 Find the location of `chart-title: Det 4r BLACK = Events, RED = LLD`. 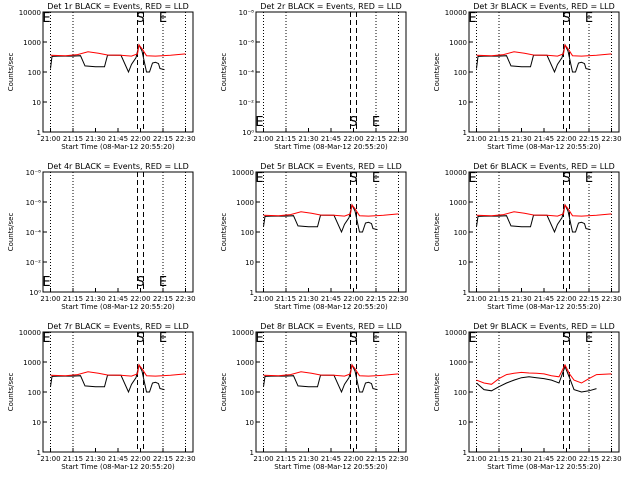

chart-title: Det 4r BLACK = Events, RED = LLD is located at coordinates (118, 166).